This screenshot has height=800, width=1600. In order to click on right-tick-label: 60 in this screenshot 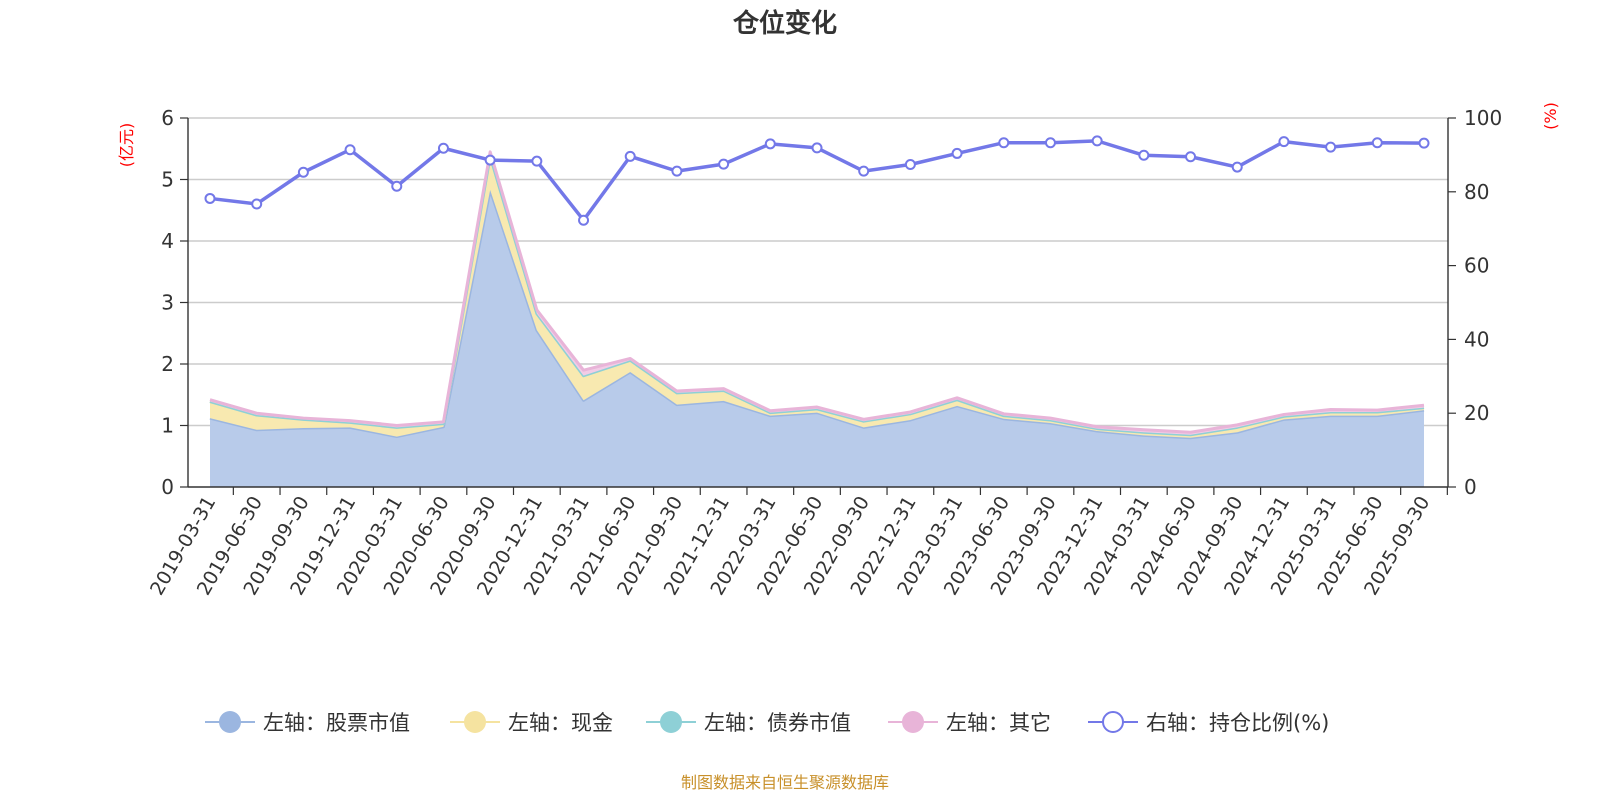, I will do `click(1476, 266)`.